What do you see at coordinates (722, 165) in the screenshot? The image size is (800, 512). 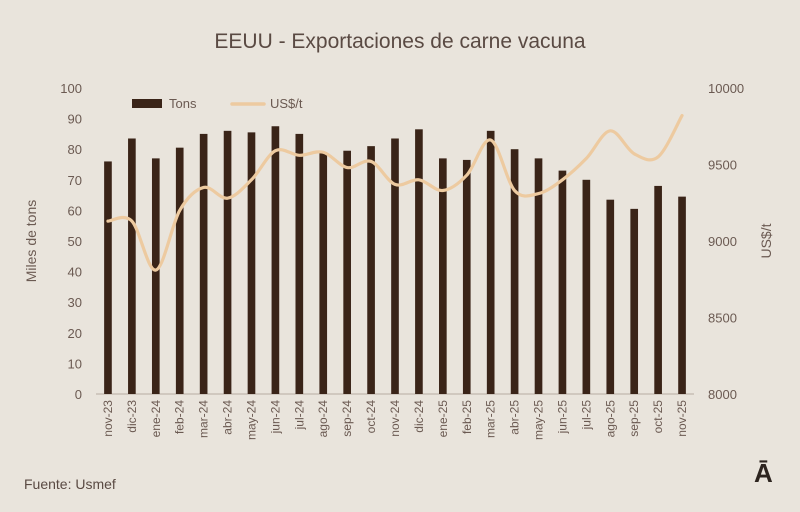 I see `y2-tick-label: 9500` at bounding box center [722, 165].